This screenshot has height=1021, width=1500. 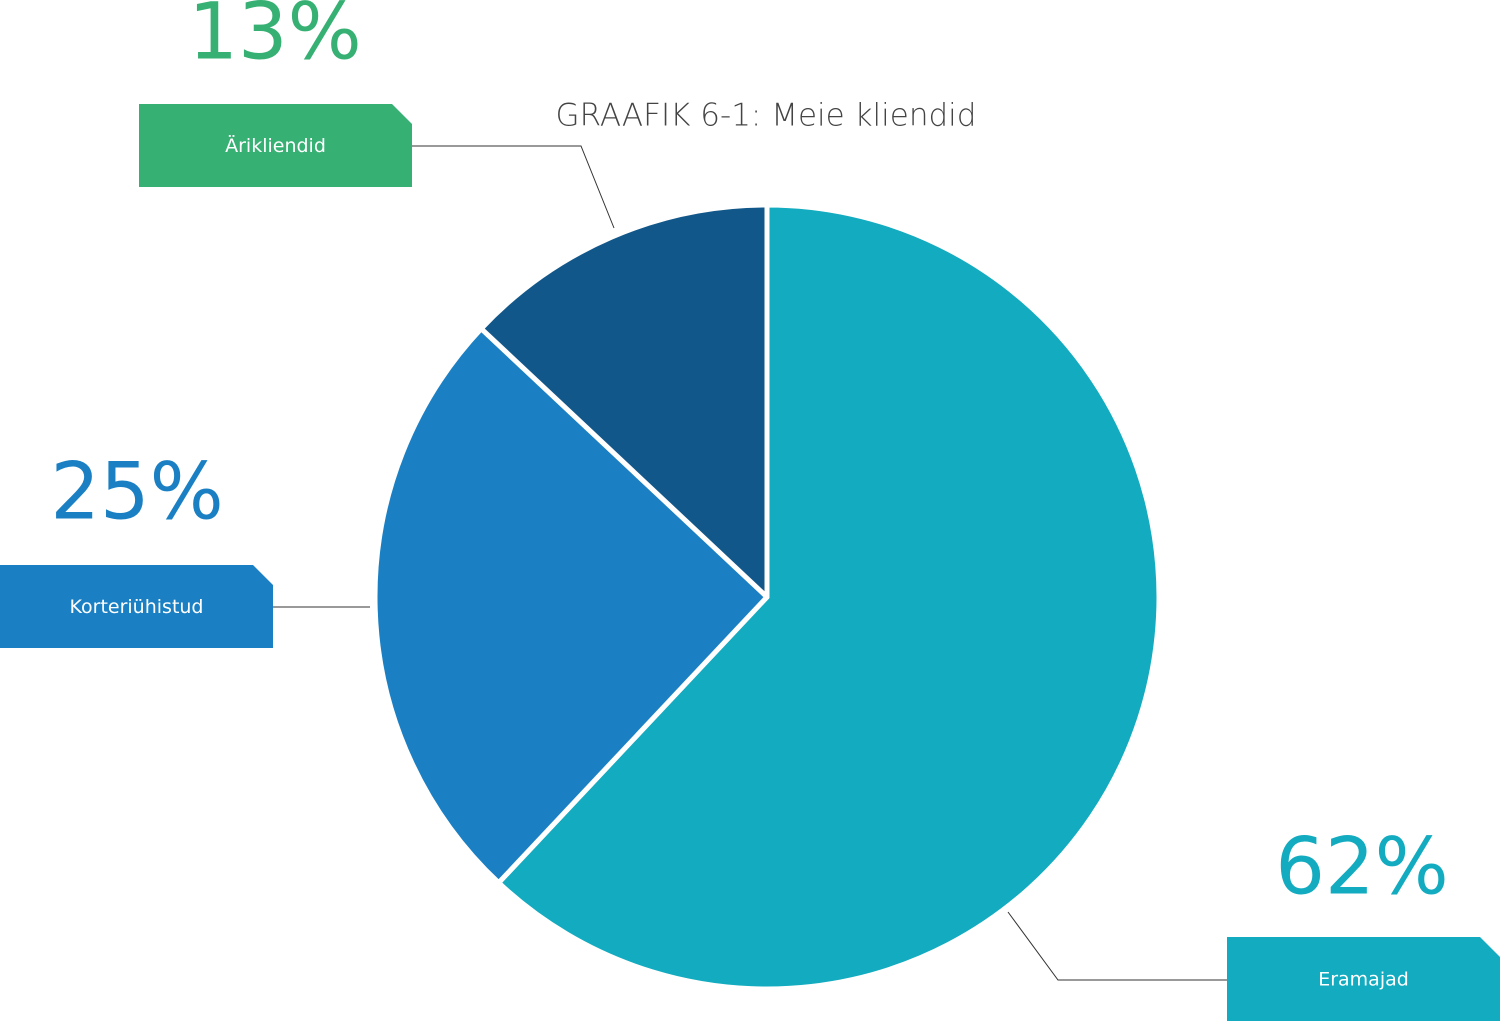 I want to click on legend-label: Ärikliendid, so click(x=275, y=145).